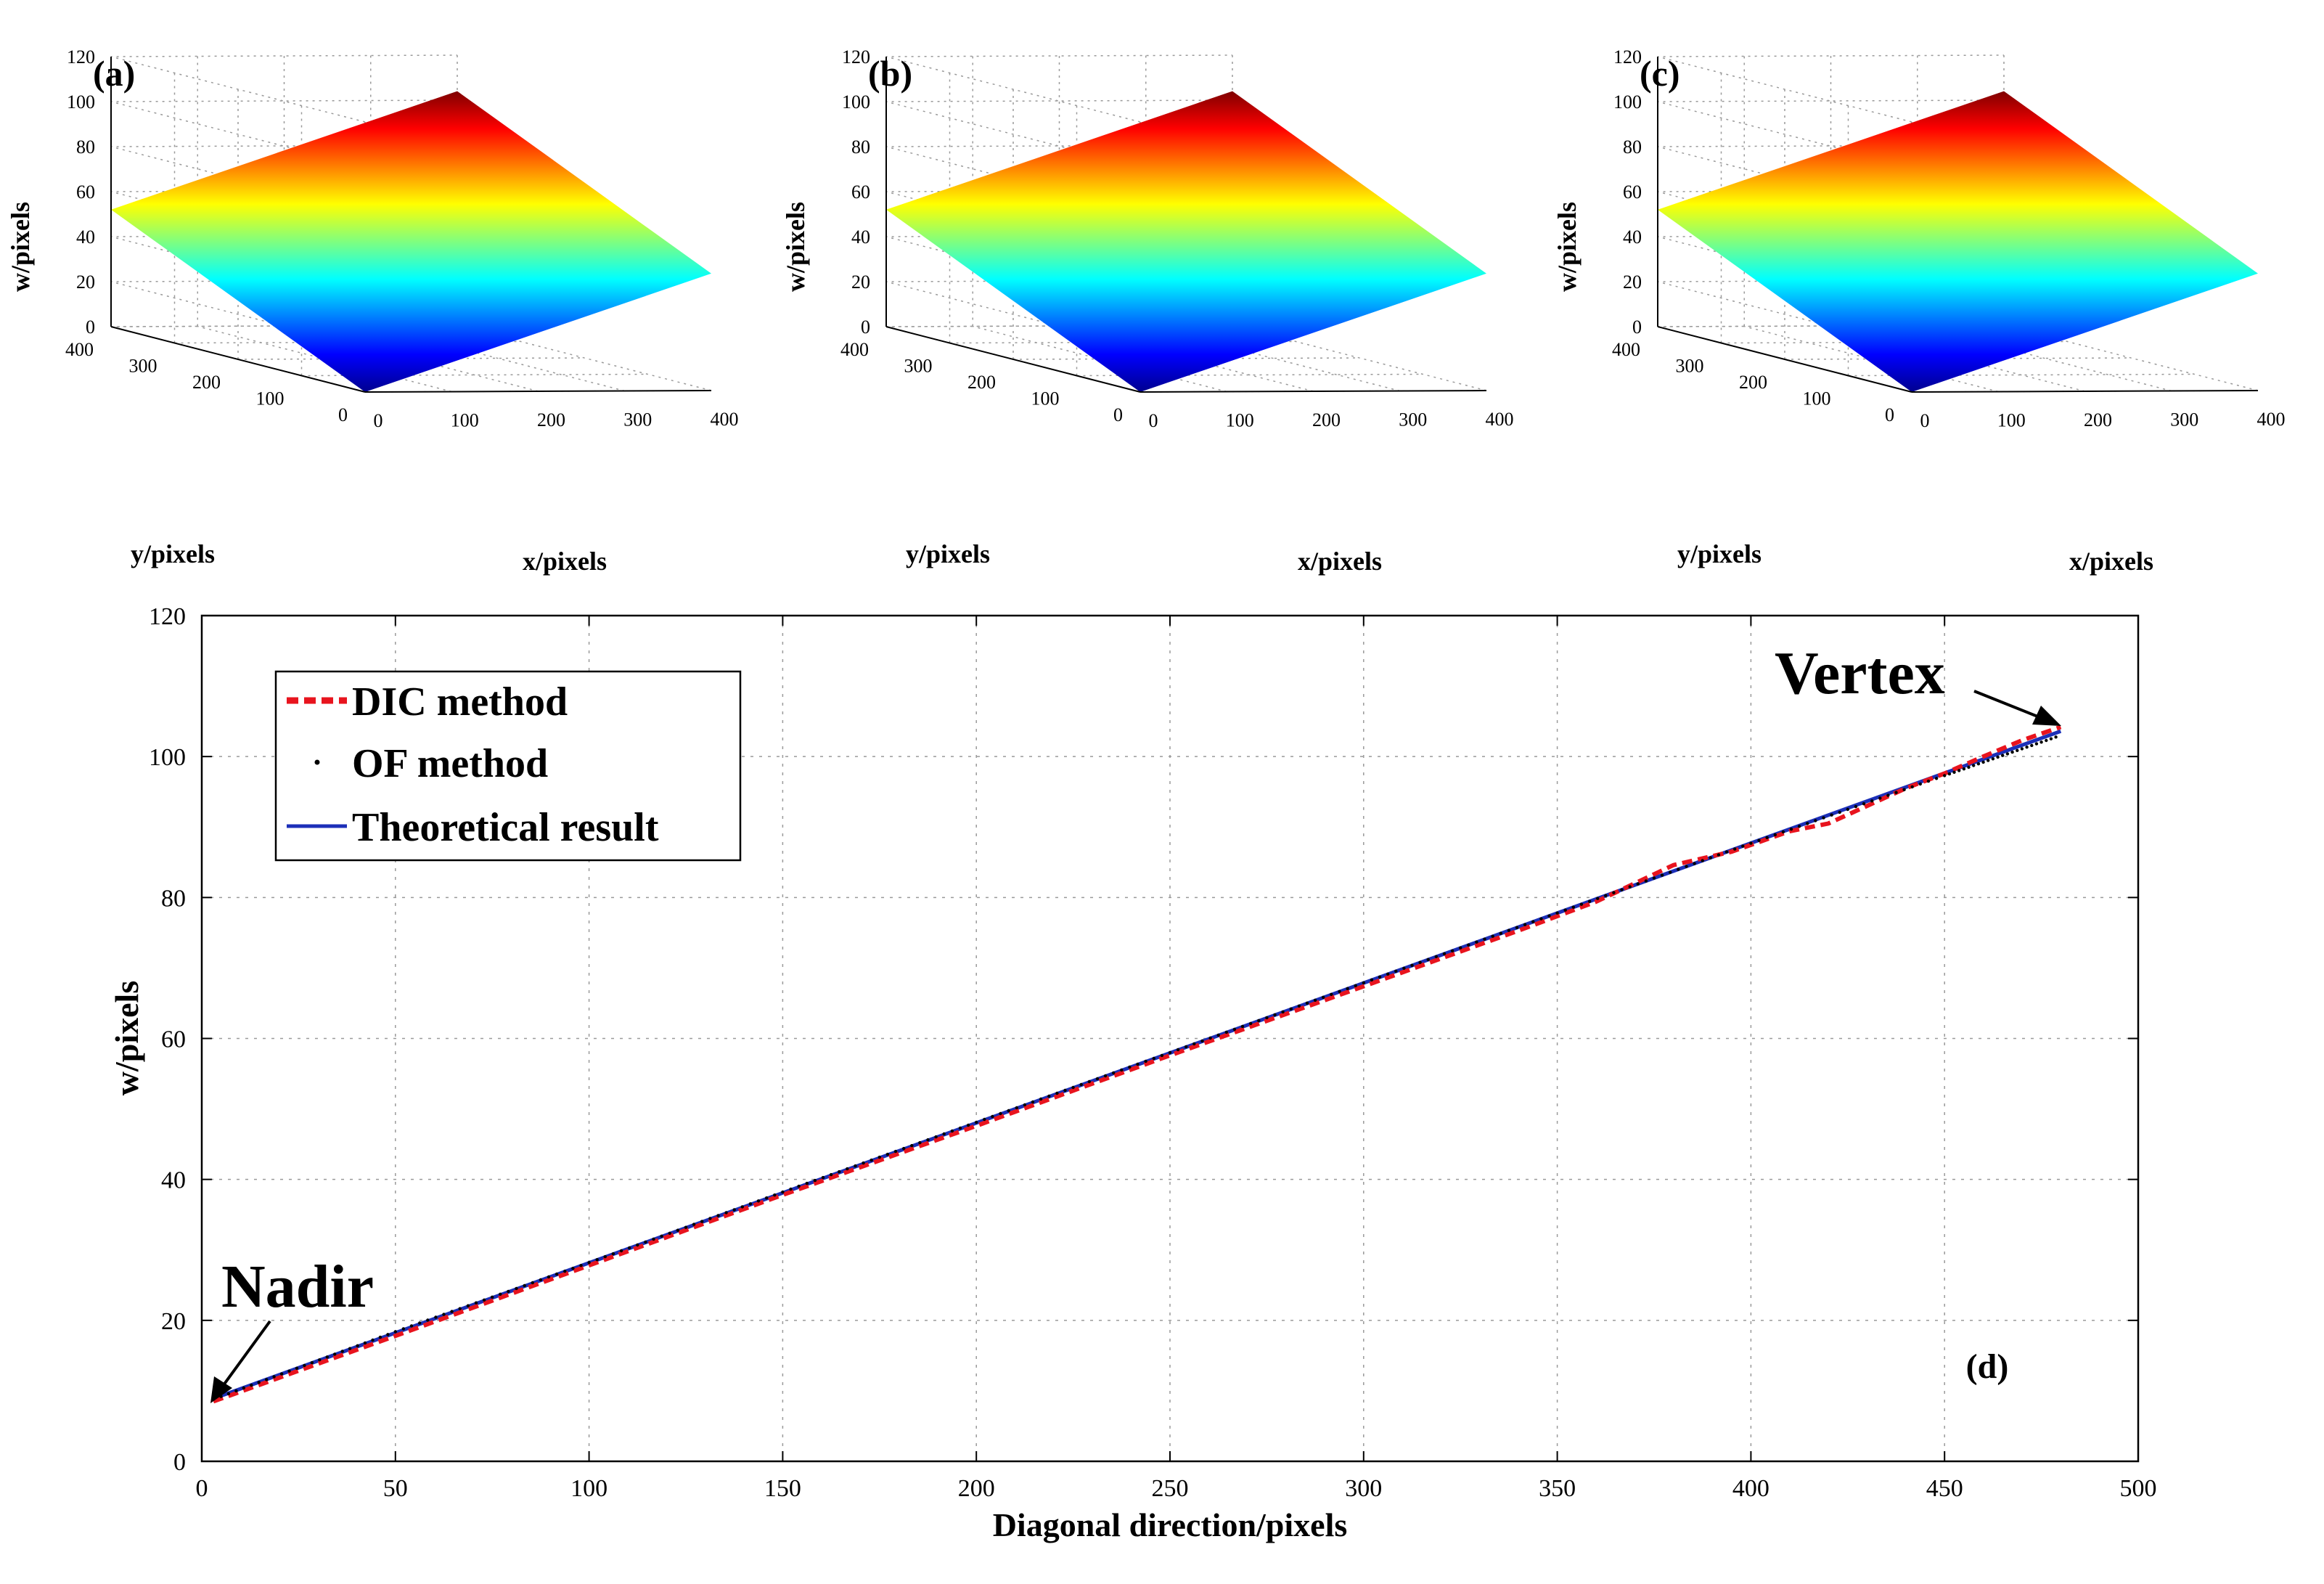 The width and height of the screenshot is (2324, 1584). I want to click on x-axis-label: x/pixels, so click(2111, 562).